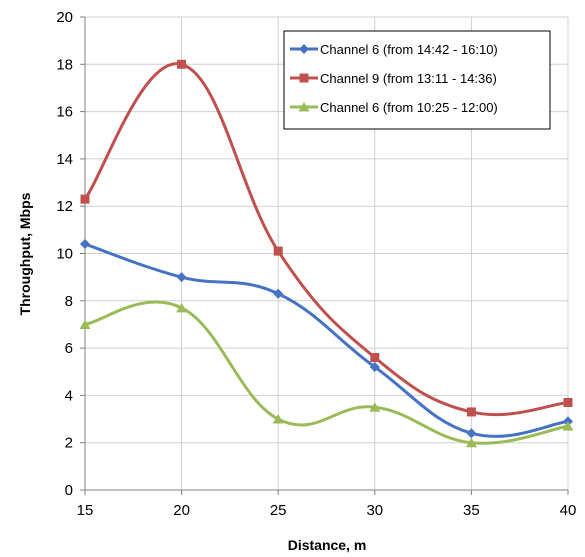  What do you see at coordinates (471, 510) in the screenshot?
I see `x-tick-label: 35` at bounding box center [471, 510].